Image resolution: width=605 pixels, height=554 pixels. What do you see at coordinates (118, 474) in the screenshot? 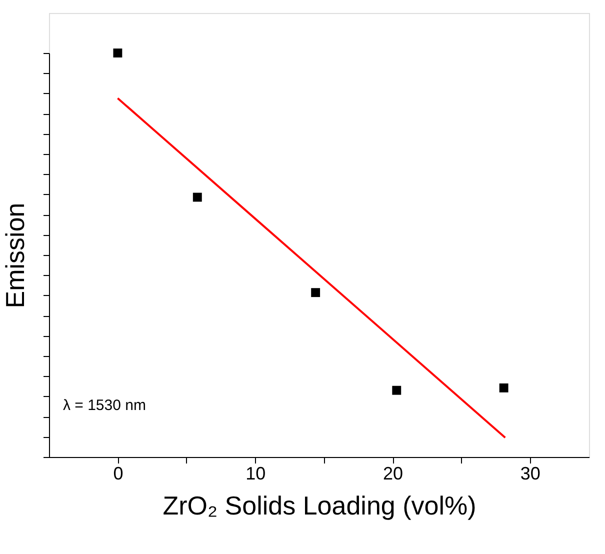
I see `x-tick-label: 0` at bounding box center [118, 474].